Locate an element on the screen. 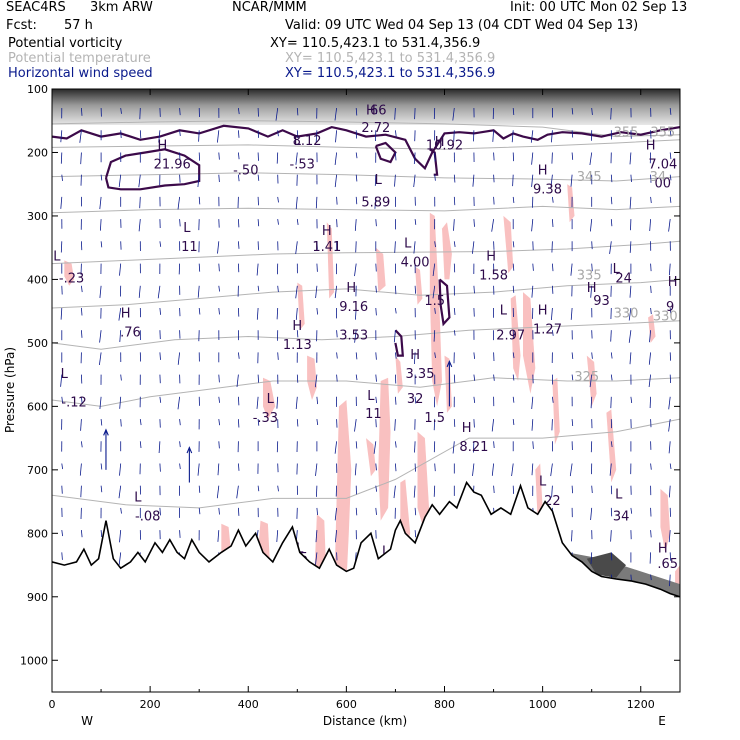 Image resolution: width=740 pixels, height=740 pixels. pv-extremum-label: 93 is located at coordinates (601, 301).